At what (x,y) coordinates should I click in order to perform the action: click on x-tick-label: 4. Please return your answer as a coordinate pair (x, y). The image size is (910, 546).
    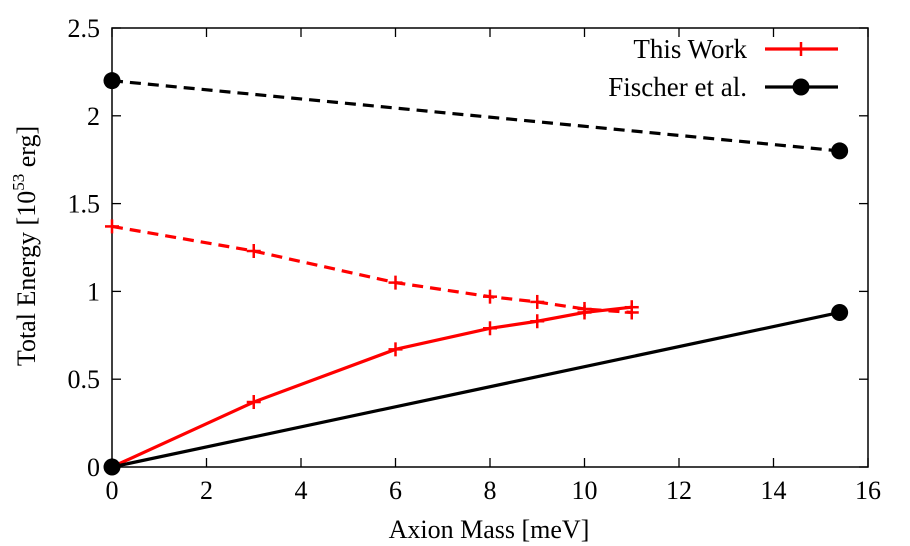
    Looking at the image, I should click on (301, 490).